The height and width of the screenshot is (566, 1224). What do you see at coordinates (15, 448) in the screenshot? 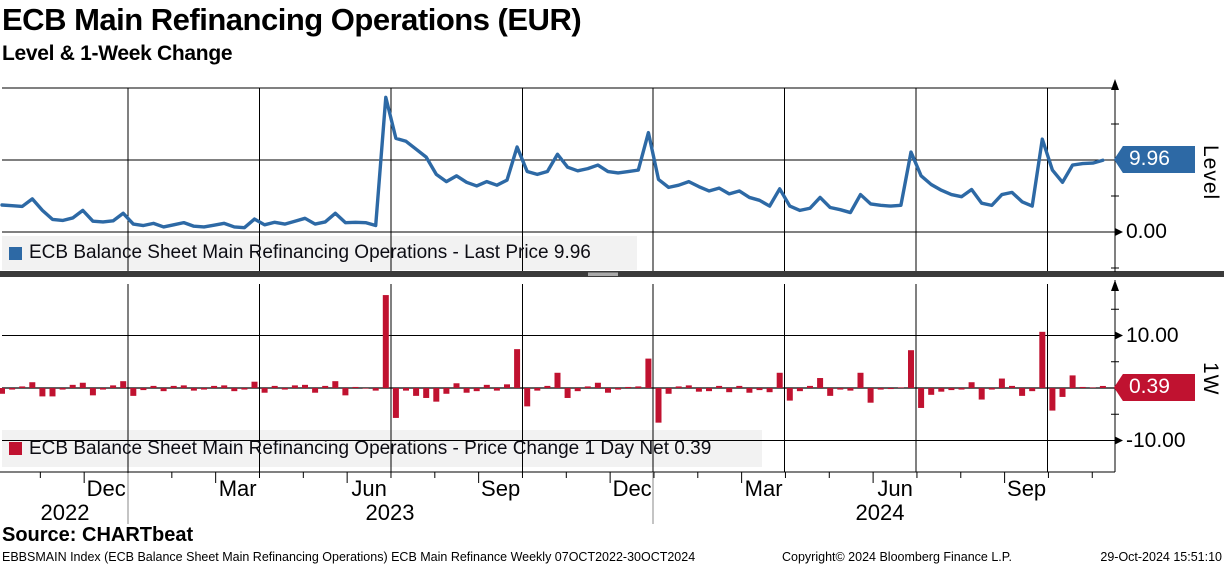
I see `change-series-marker-icon` at bounding box center [15, 448].